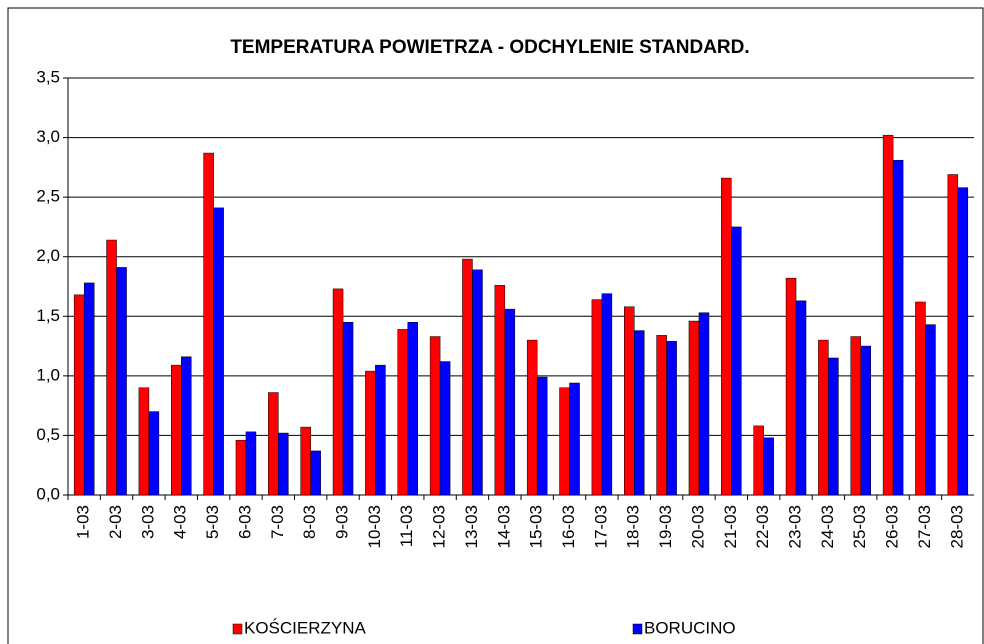 The image size is (984, 644). Describe the element at coordinates (690, 627) in the screenshot. I see `legend-label: BORUCINO` at that location.